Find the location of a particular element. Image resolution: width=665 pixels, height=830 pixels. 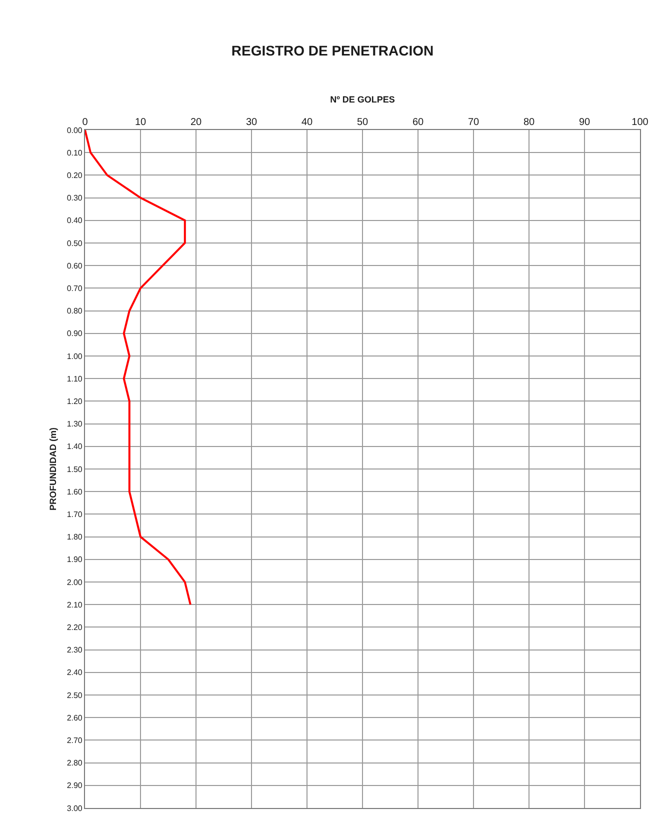

x-axis-title: Nº DE GOLPES is located at coordinates (362, 99).